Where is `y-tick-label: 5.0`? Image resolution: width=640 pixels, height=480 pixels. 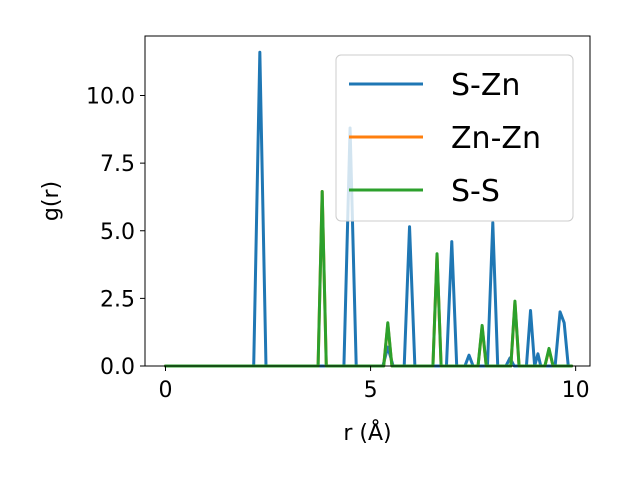
y-tick-label: 5.0 is located at coordinates (117, 232).